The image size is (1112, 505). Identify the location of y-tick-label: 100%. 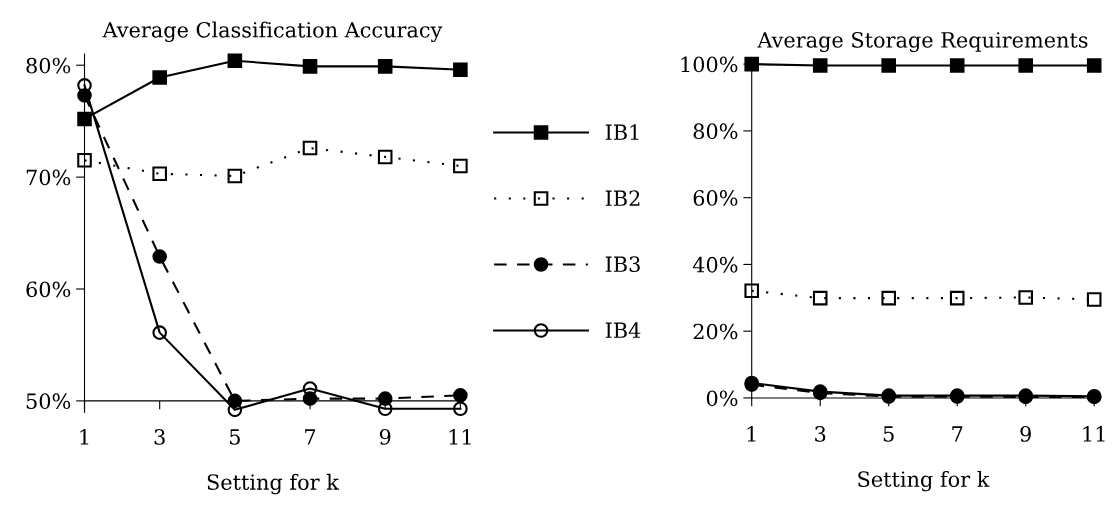
(709, 64).